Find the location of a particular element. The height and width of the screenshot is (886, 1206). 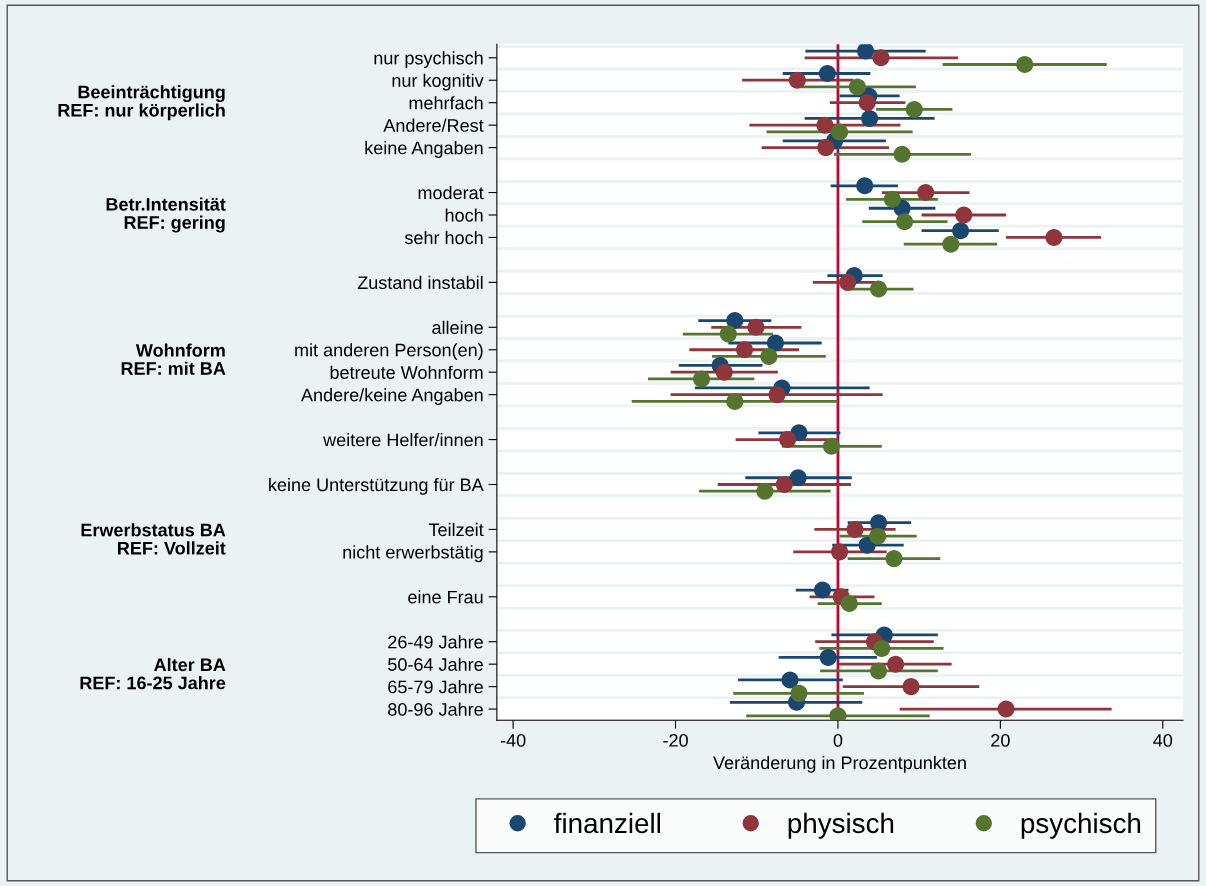

y-tick-label: sehr hoch is located at coordinates (443, 237).